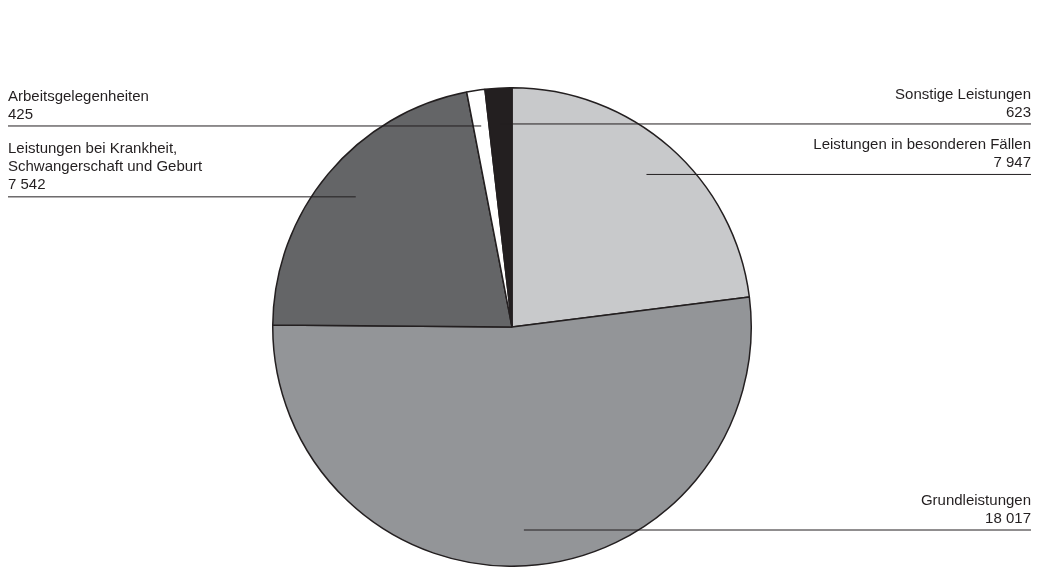  What do you see at coordinates (1018, 111) in the screenshot?
I see `data-label: 623` at bounding box center [1018, 111].